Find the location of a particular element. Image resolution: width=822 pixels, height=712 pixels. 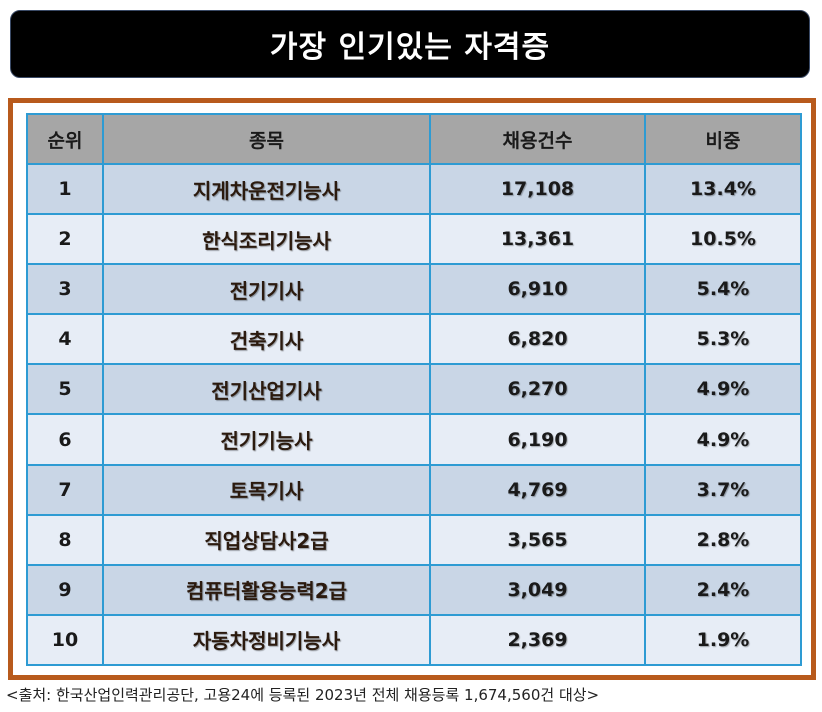

table-row: 3 전기기사 6,910 5.4% is located at coordinates (414, 289).